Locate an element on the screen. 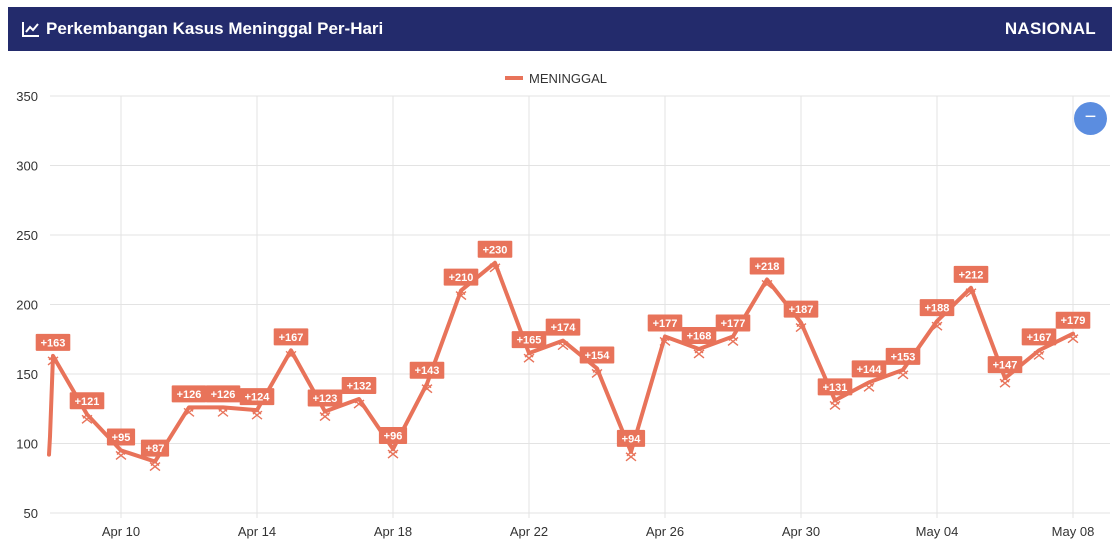 Image resolution: width=1117 pixels, height=558 pixels. data-point: +123 is located at coordinates (325, 405).